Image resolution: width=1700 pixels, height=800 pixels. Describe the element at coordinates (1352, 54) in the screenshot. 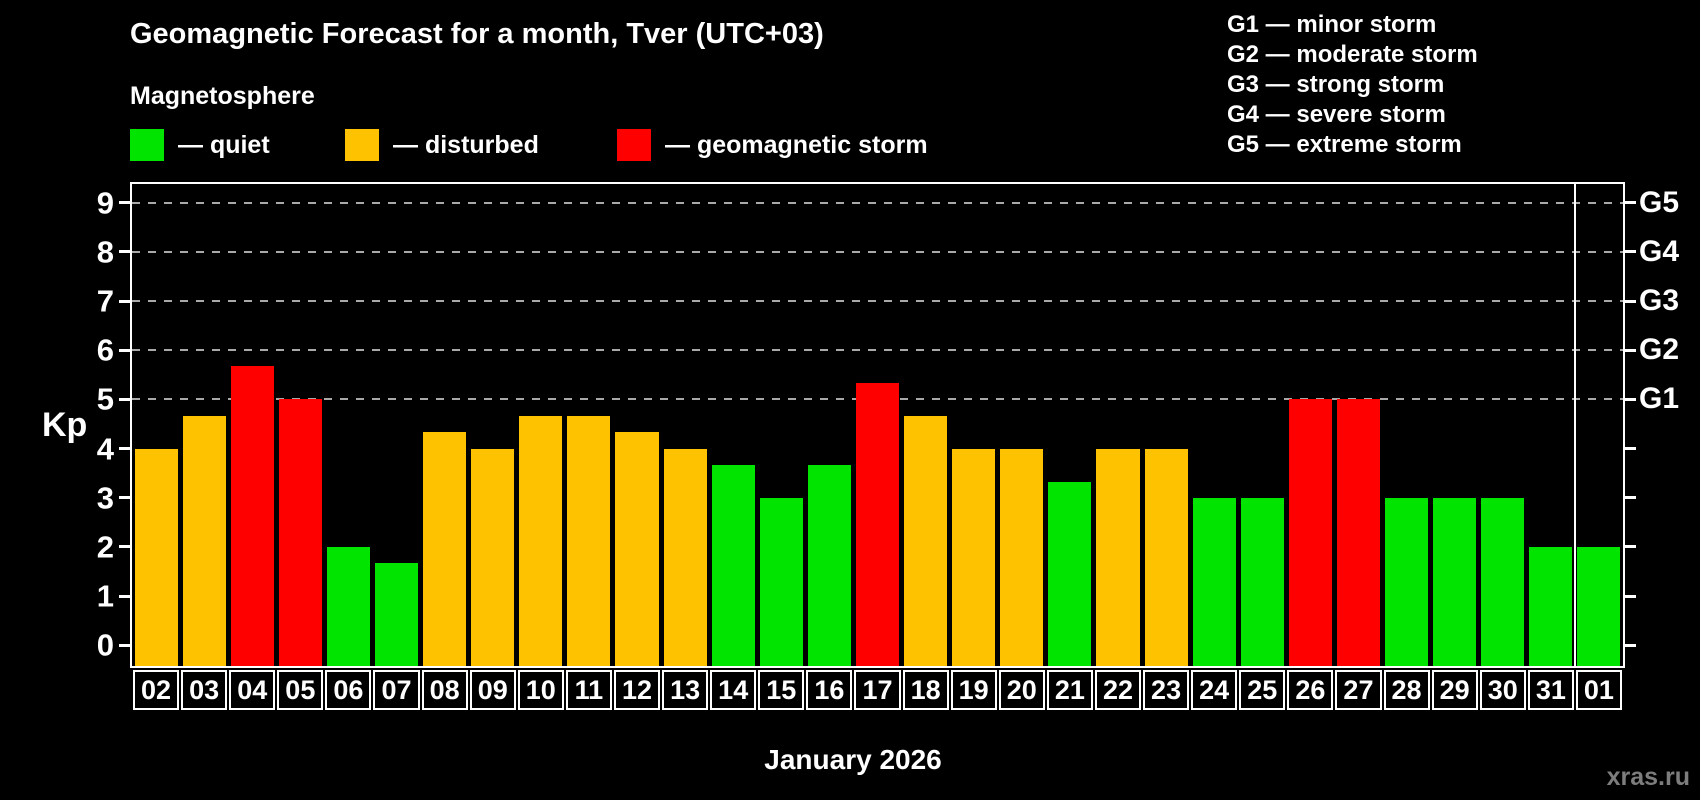

I see `g2-legend-line: G2 — moderate storm` at that location.